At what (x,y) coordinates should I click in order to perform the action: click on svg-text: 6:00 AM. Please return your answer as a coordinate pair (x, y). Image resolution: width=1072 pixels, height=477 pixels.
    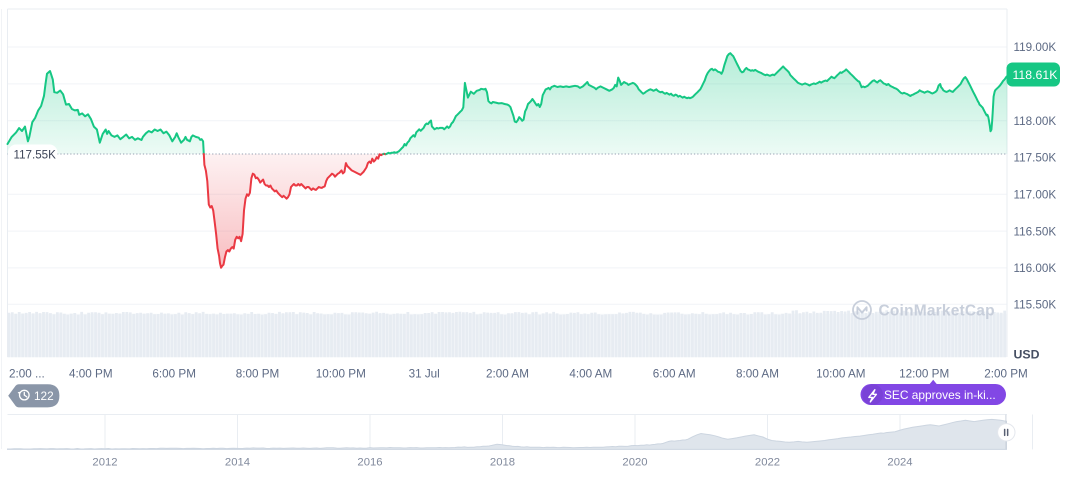
    Looking at the image, I should click on (674, 374).